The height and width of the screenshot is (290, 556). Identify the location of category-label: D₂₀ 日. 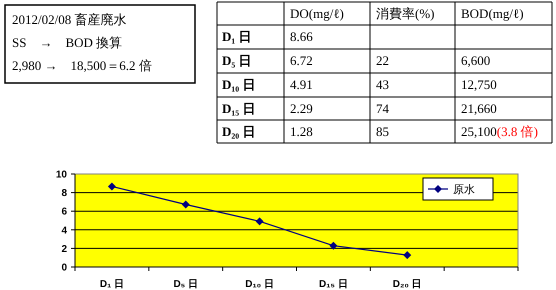
(239, 131).